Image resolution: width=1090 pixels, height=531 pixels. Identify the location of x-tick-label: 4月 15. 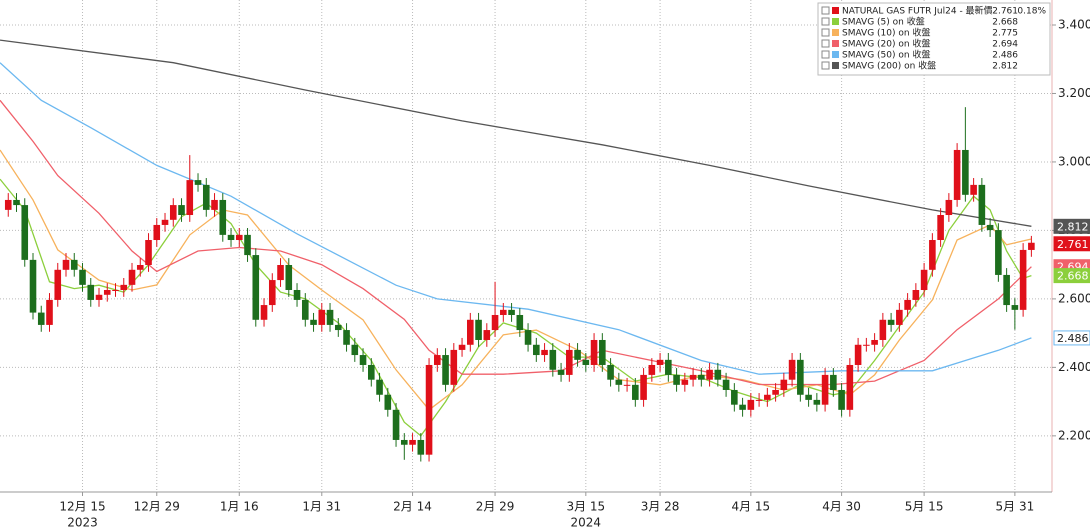
(750, 507).